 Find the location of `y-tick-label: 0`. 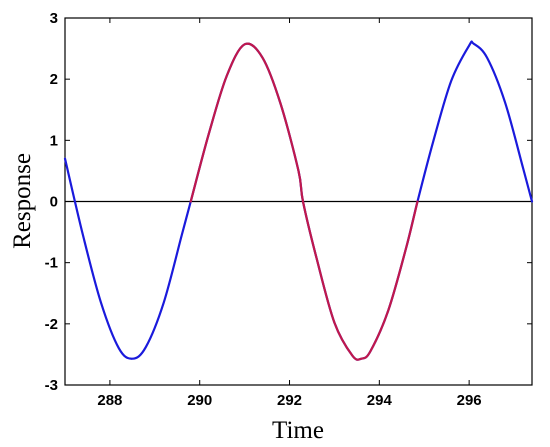

y-tick-label: 0 is located at coordinates (54, 202).